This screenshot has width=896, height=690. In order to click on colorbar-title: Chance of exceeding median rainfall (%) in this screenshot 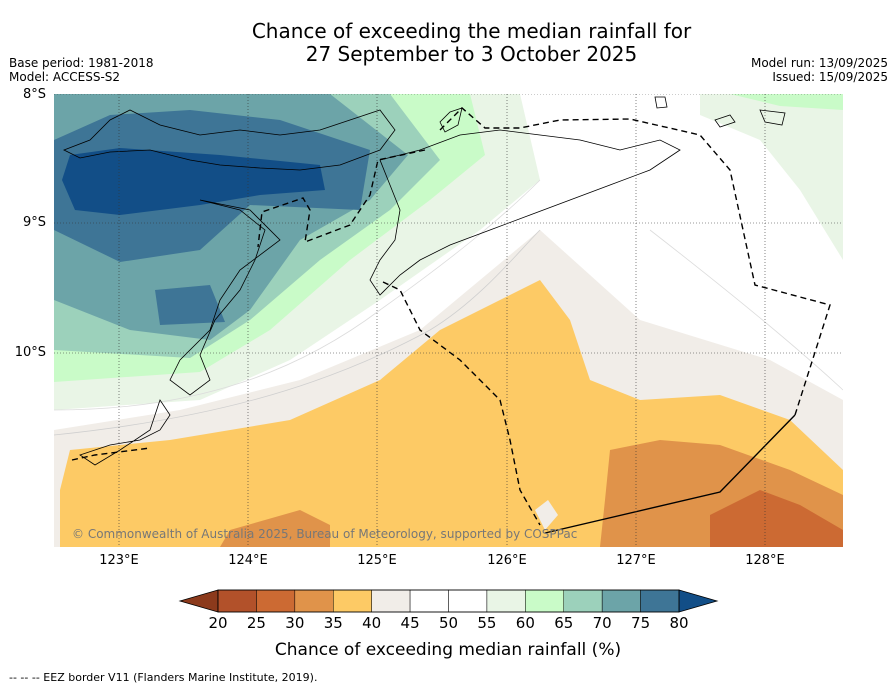, I will do `click(448, 650)`.